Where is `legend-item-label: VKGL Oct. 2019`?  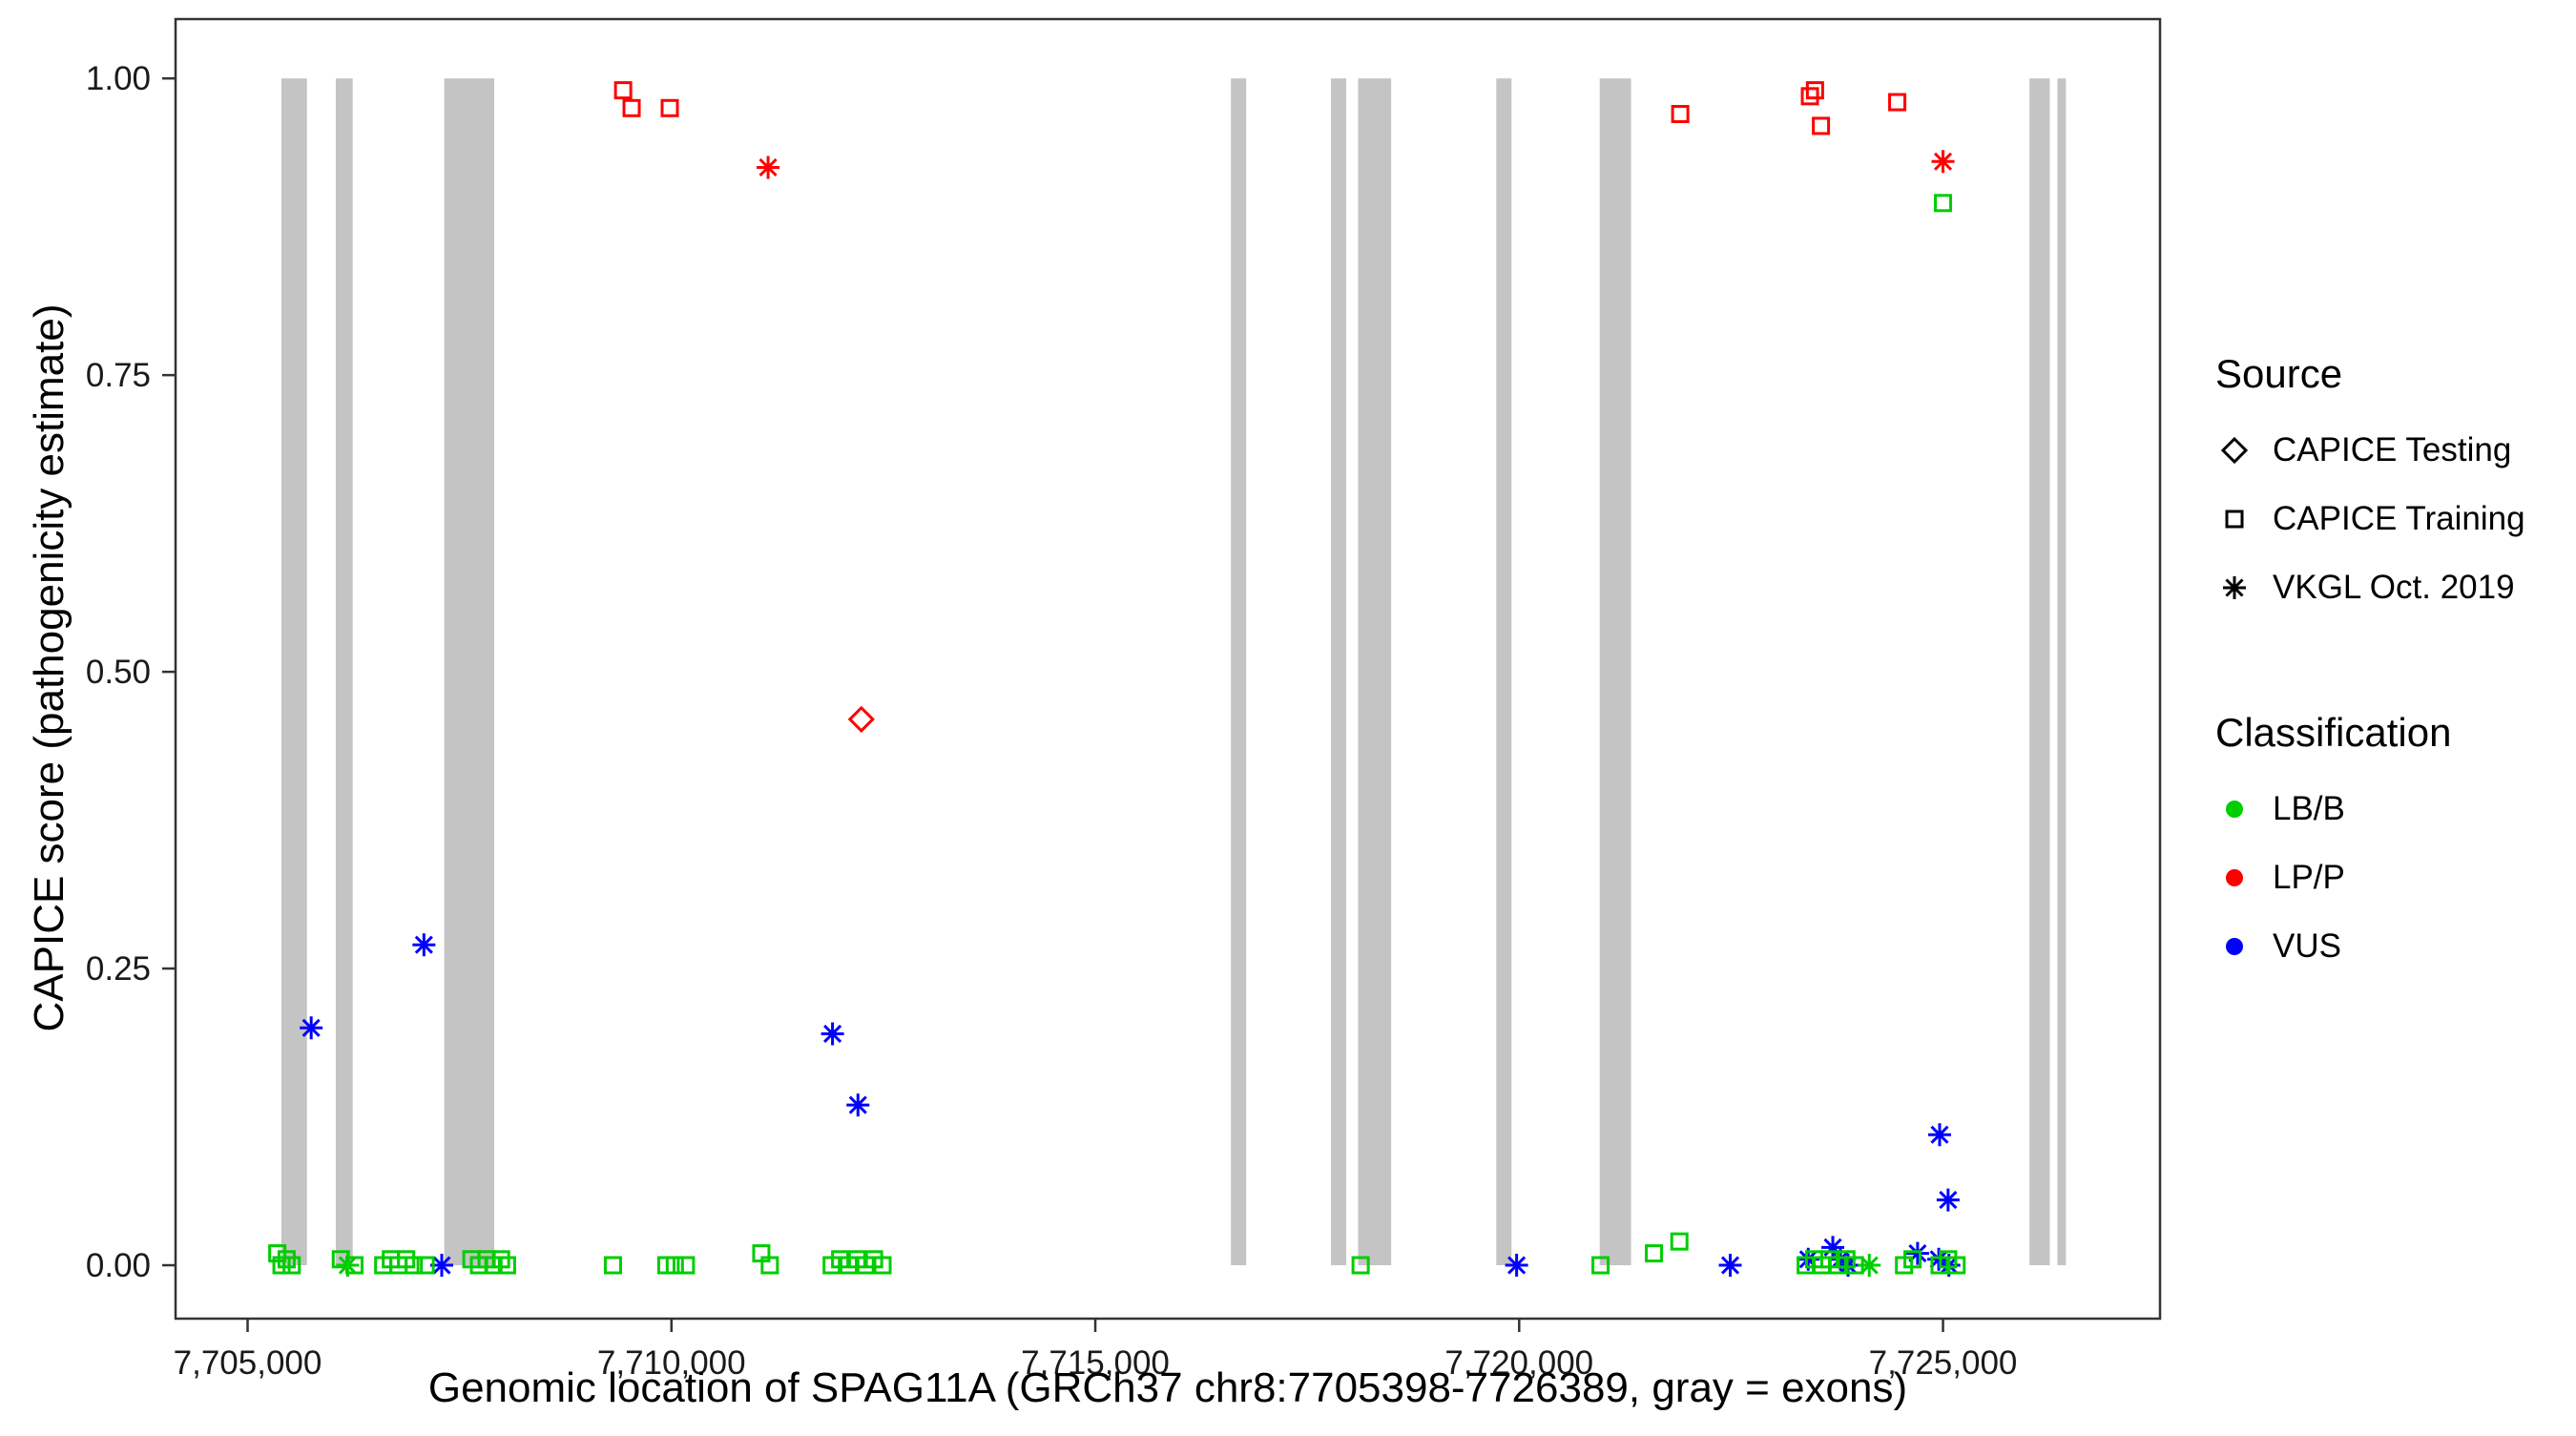
legend-item-label: VKGL Oct. 2019 is located at coordinates (2394, 587).